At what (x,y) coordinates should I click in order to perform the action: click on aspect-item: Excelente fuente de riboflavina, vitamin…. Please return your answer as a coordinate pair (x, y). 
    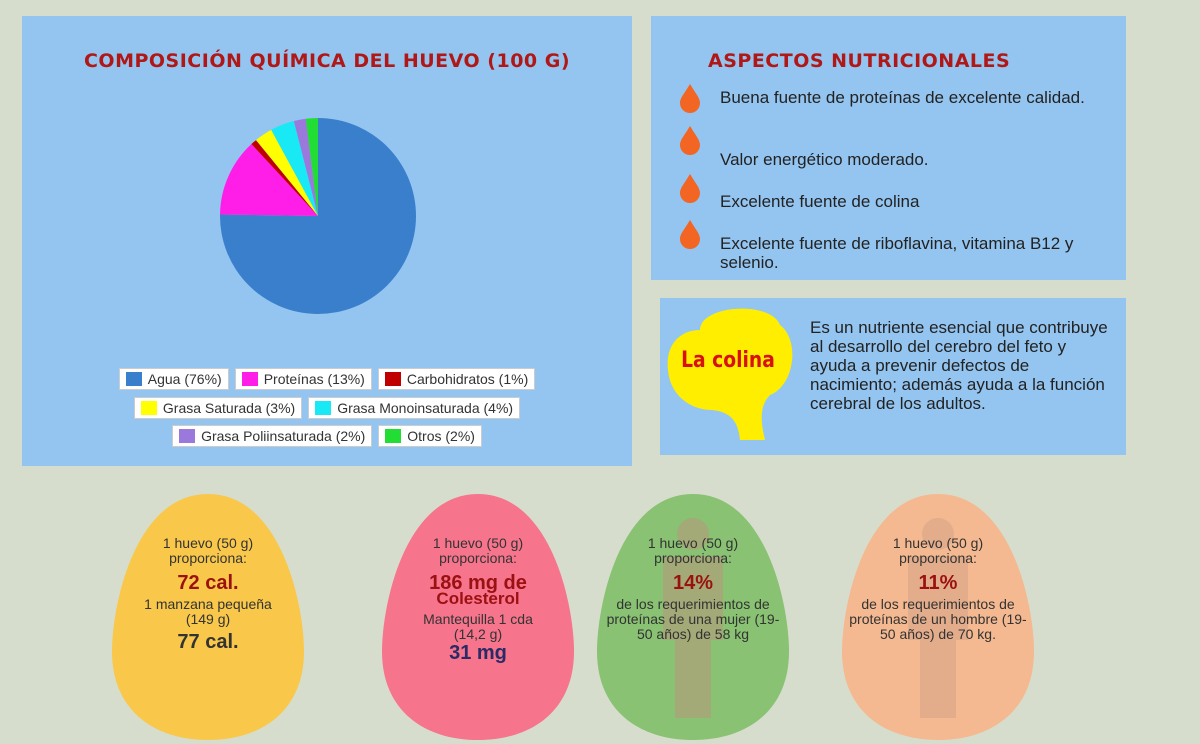
    Looking at the image, I should click on (897, 253).